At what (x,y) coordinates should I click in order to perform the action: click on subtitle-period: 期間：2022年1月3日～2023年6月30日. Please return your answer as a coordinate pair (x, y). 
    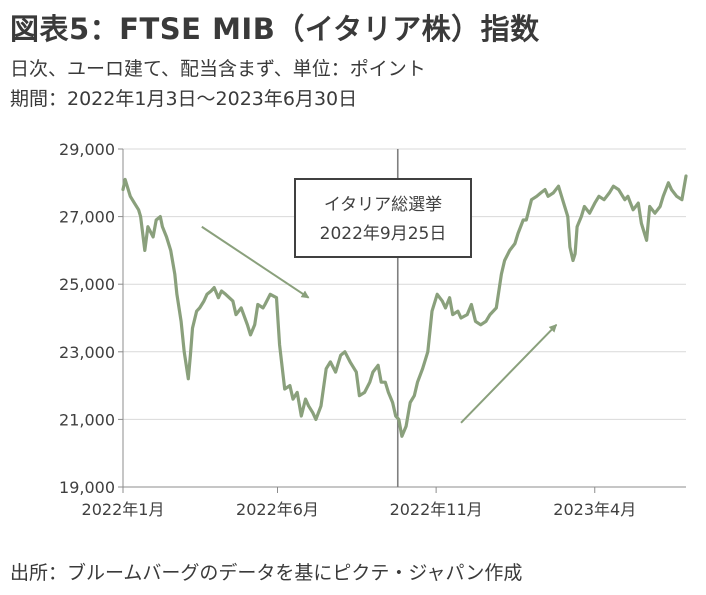
    Looking at the image, I should click on (184, 99).